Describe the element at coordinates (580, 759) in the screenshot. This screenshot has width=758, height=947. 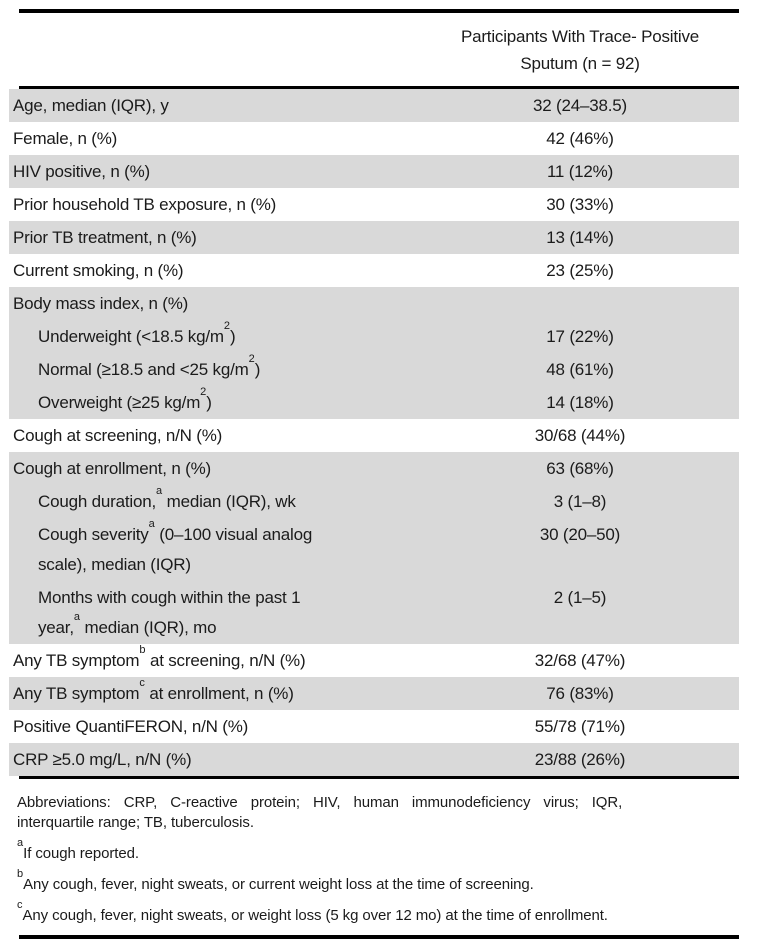
I see `row-value: 23/88 (26%)` at that location.